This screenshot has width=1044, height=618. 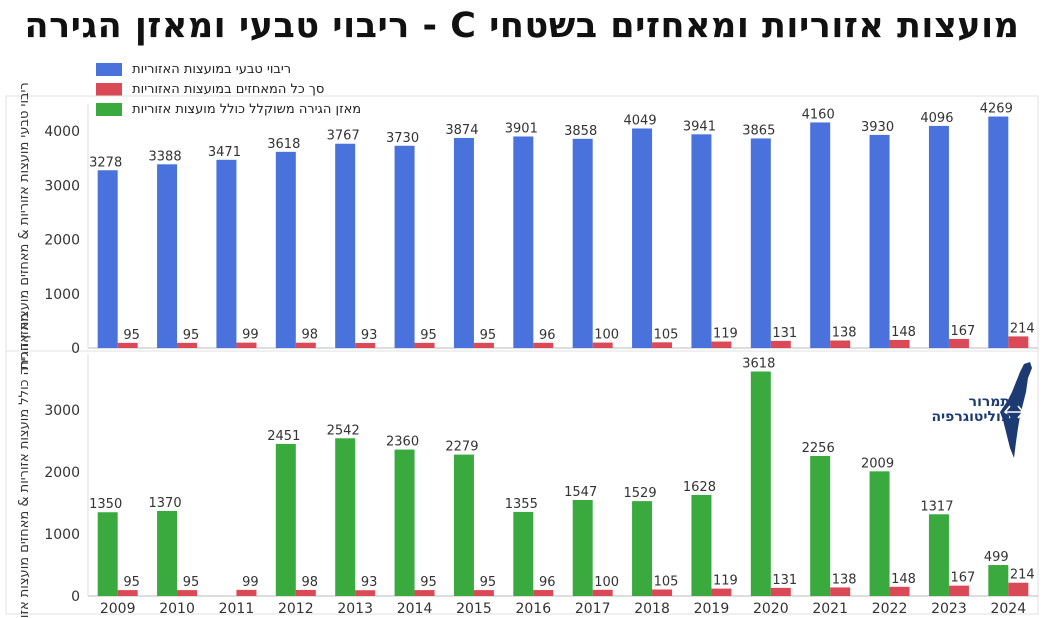 What do you see at coordinates (521, 128) in the screenshot?
I see `data-label: 3901` at bounding box center [521, 128].